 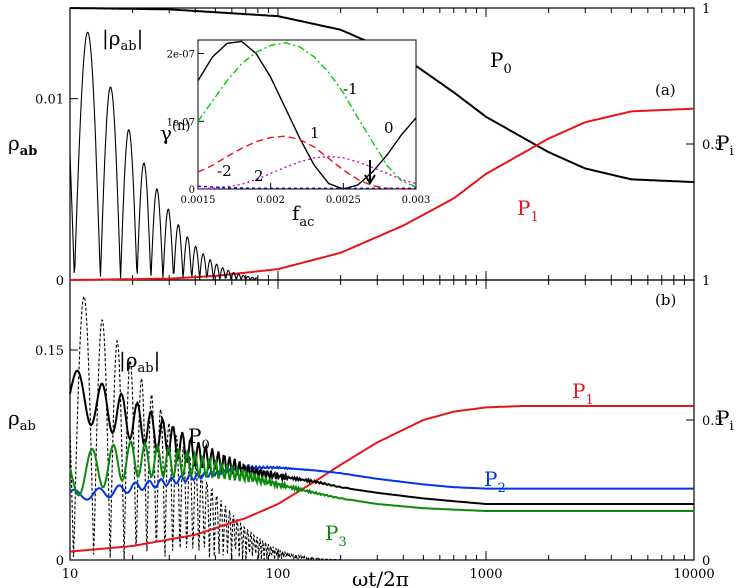 I want to click on inset-xlabel: fac, so click(x=303, y=215).